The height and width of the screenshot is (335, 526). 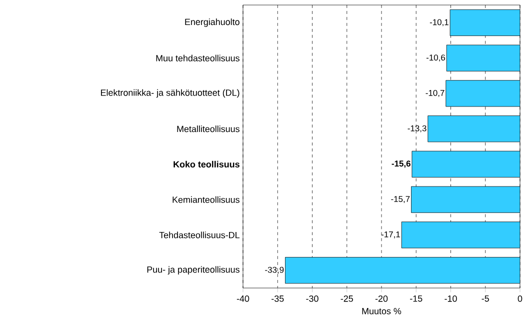 I want to click on data-label: -17,1, so click(x=390, y=234).